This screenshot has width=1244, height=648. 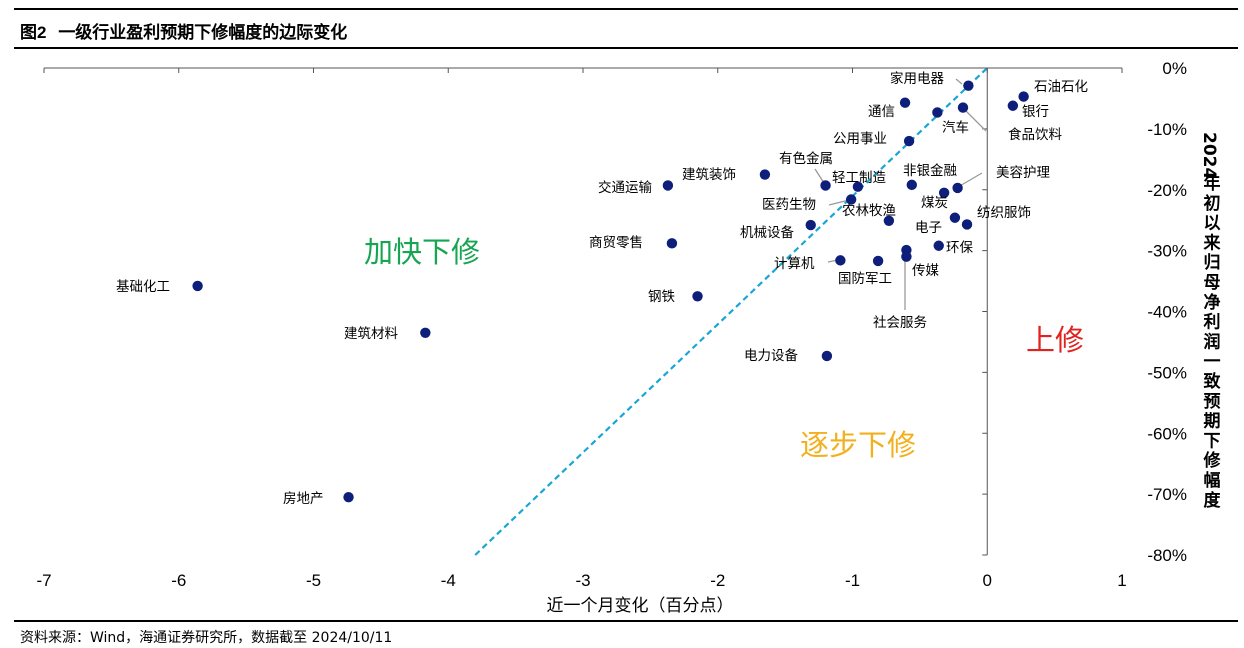 I want to click on y-tick-label: -10%, so click(x=1167, y=129).